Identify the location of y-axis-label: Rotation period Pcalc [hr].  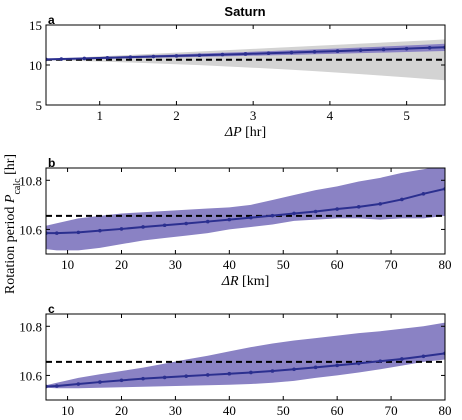
(13, 224).